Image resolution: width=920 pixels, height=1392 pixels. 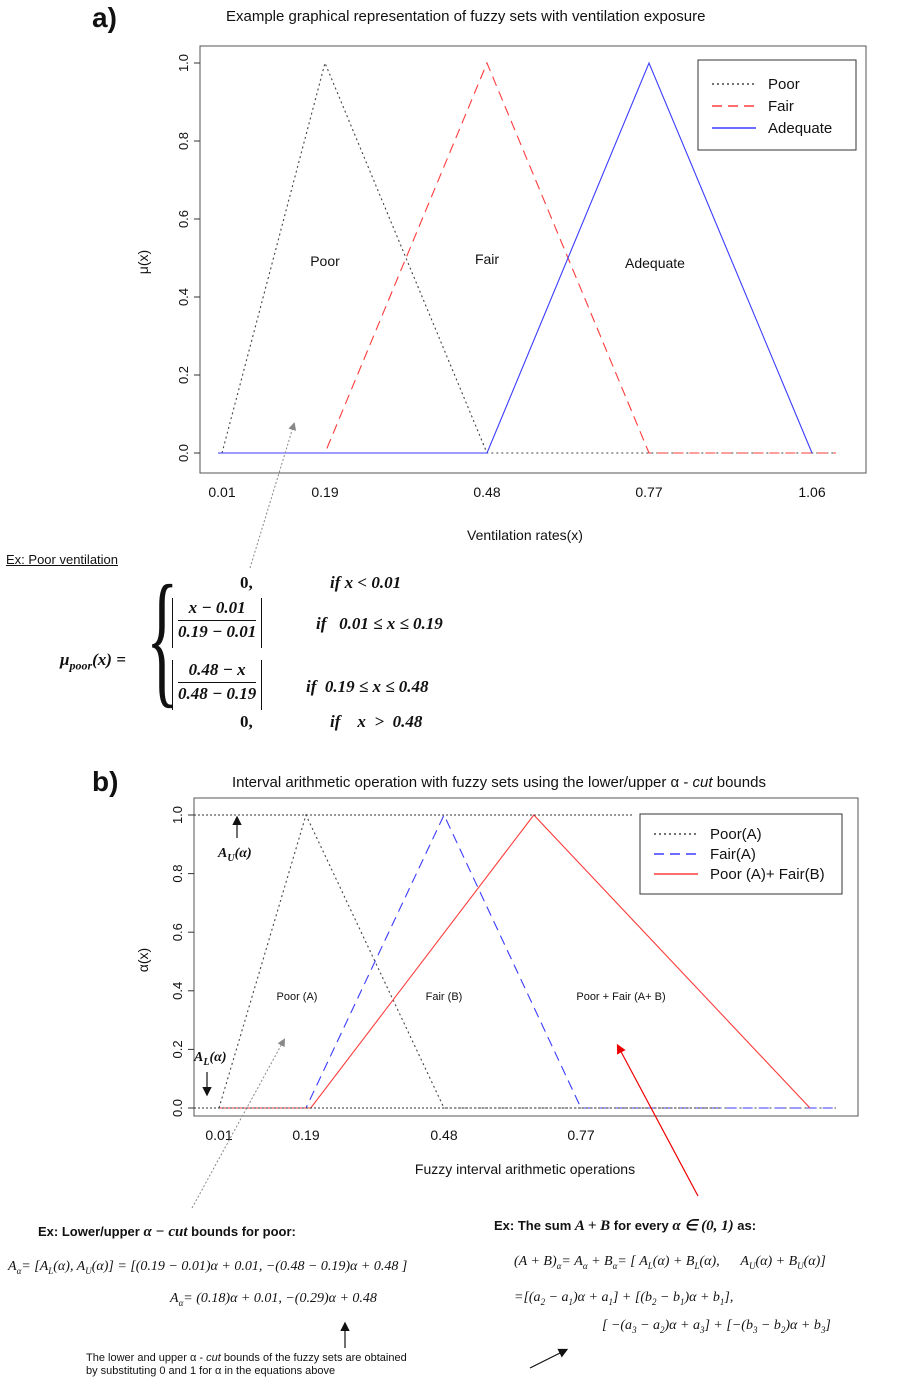 I want to click on formula-row1-cond: if x < 0.01, so click(x=366, y=582).